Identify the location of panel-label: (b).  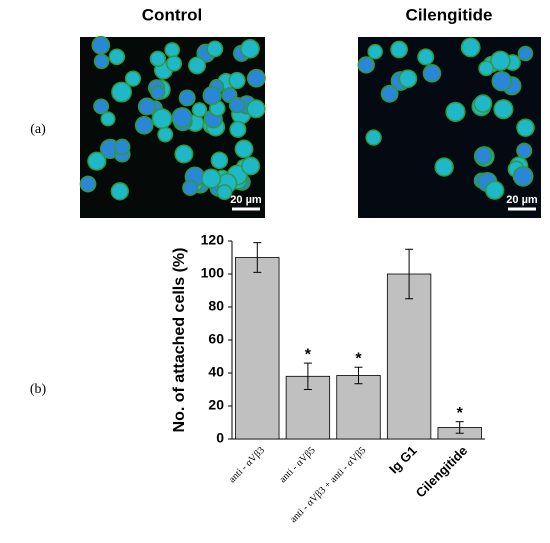
(38, 389).